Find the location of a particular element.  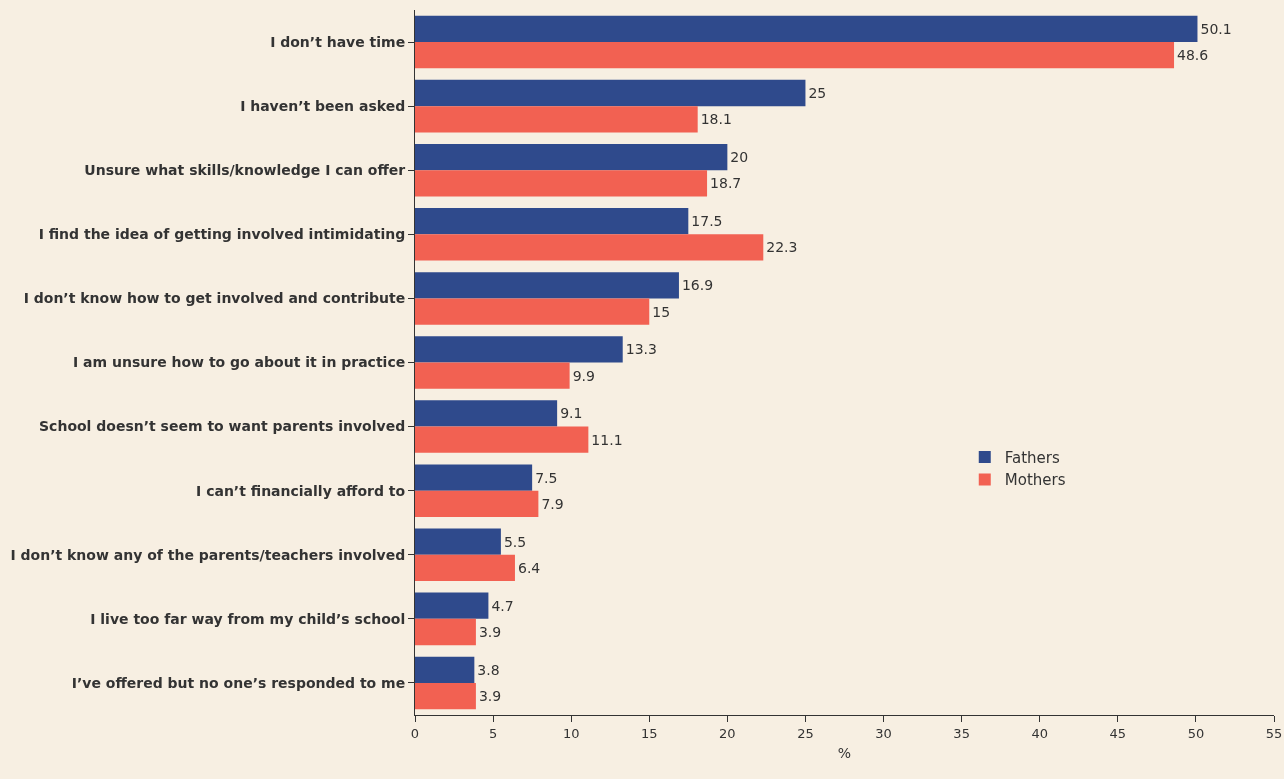

data-label: 9.9 is located at coordinates (583, 375).